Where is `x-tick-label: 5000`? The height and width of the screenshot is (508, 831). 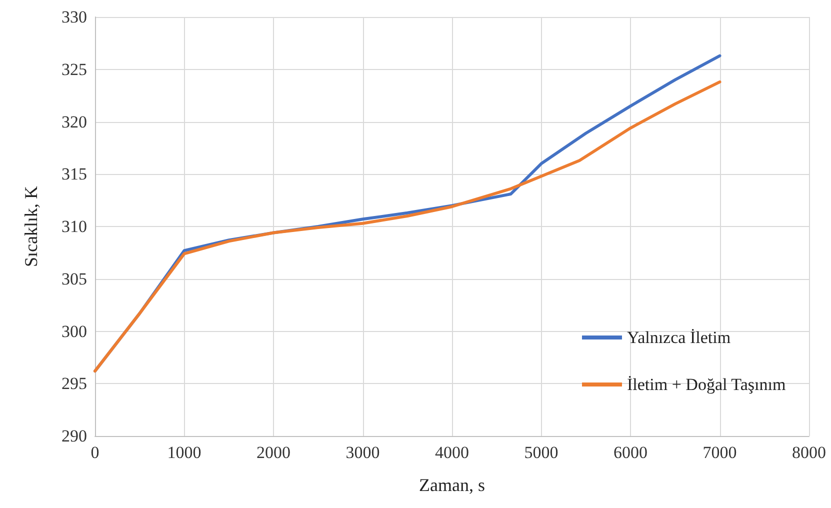
x-tick-label: 5000 is located at coordinates (541, 452).